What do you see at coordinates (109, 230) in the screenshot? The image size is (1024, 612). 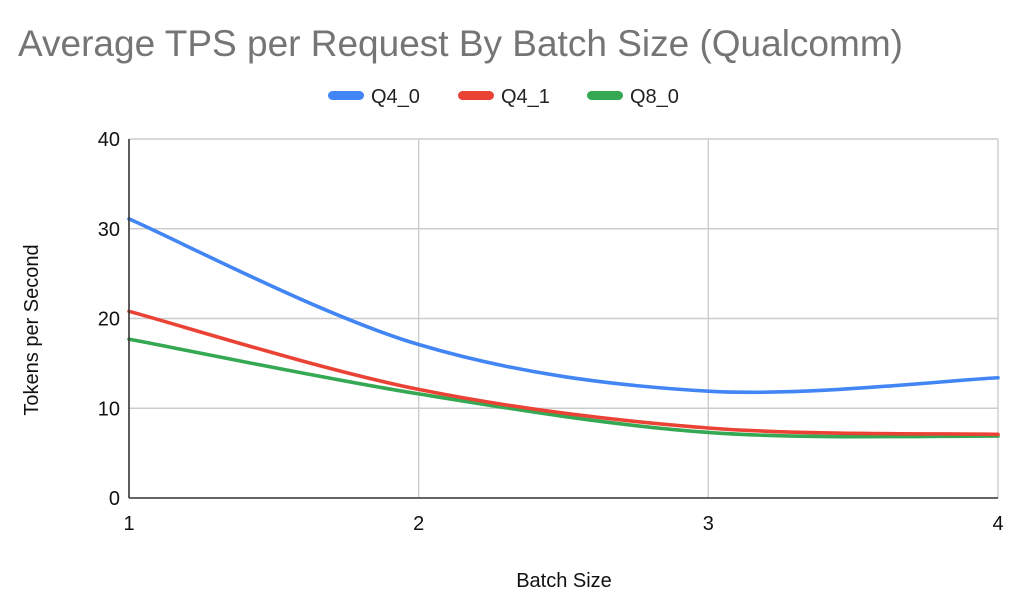 I see `y-tick-label: 30` at bounding box center [109, 230].